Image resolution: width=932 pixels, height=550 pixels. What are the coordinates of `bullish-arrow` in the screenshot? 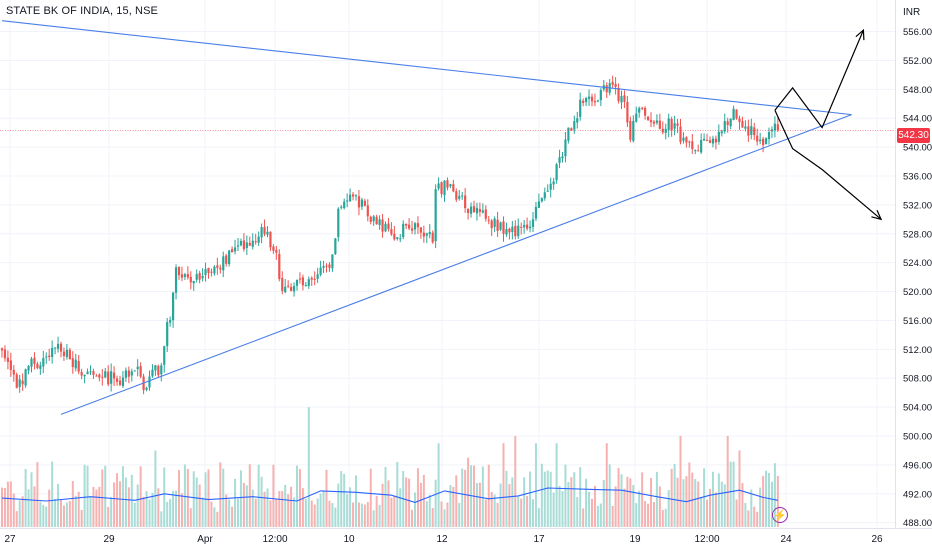 It's located at (819, 79).